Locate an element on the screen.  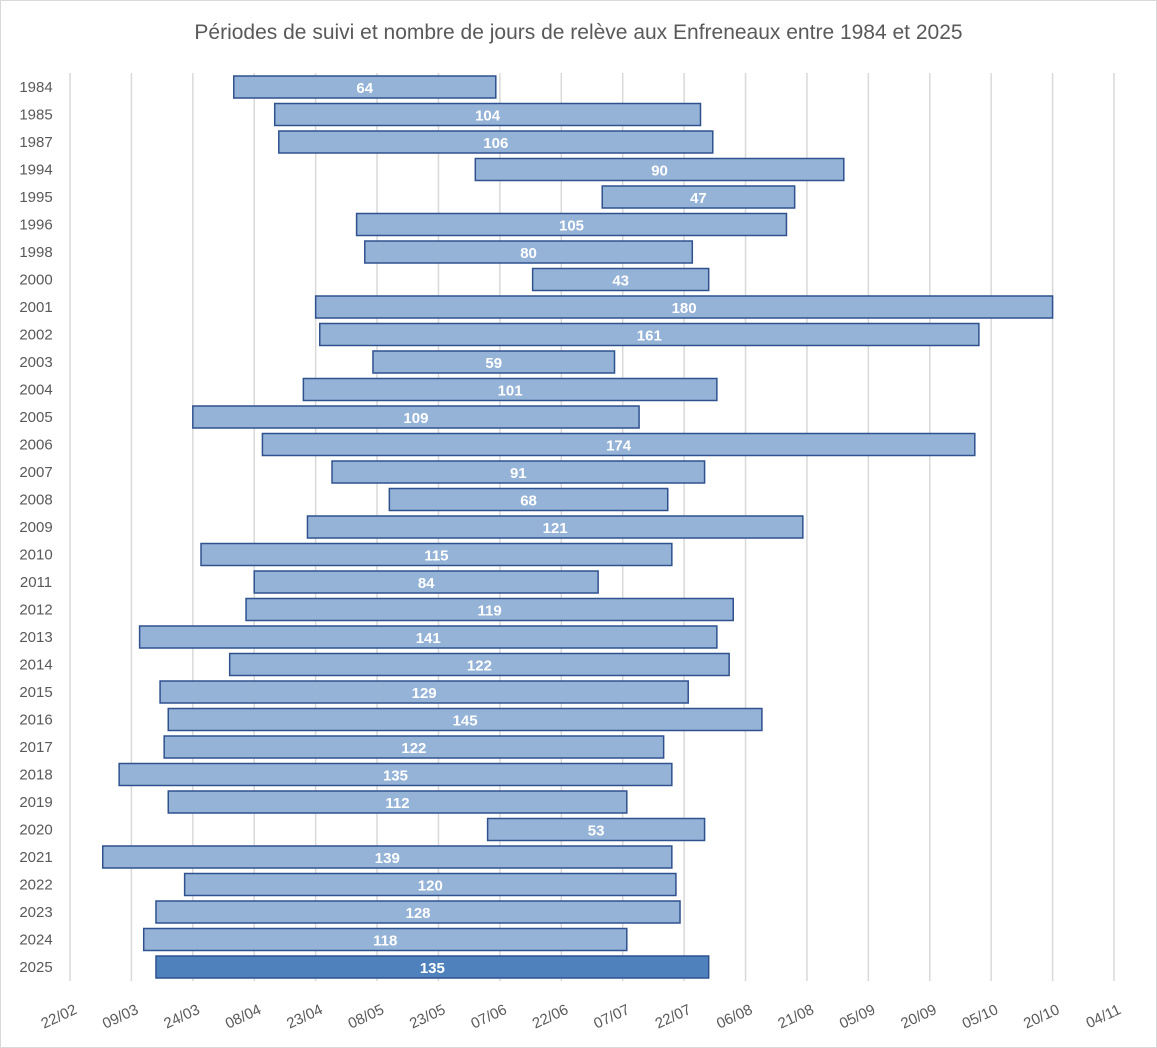
y-tick-label: 2006 is located at coordinates (35, 445).